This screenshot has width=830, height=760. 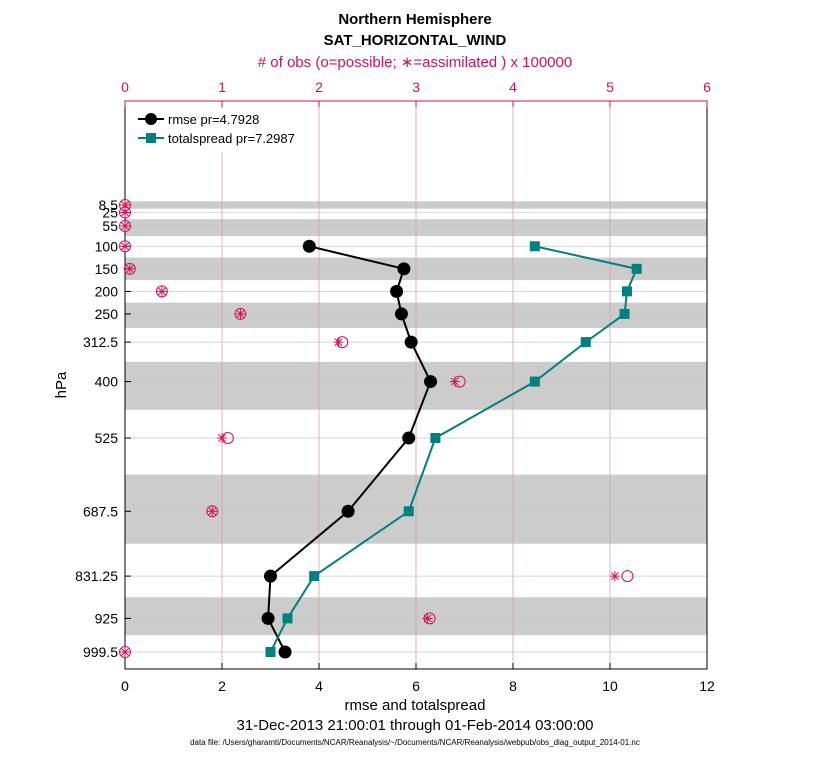 I want to click on top-tick-label: 5, so click(x=610, y=87).